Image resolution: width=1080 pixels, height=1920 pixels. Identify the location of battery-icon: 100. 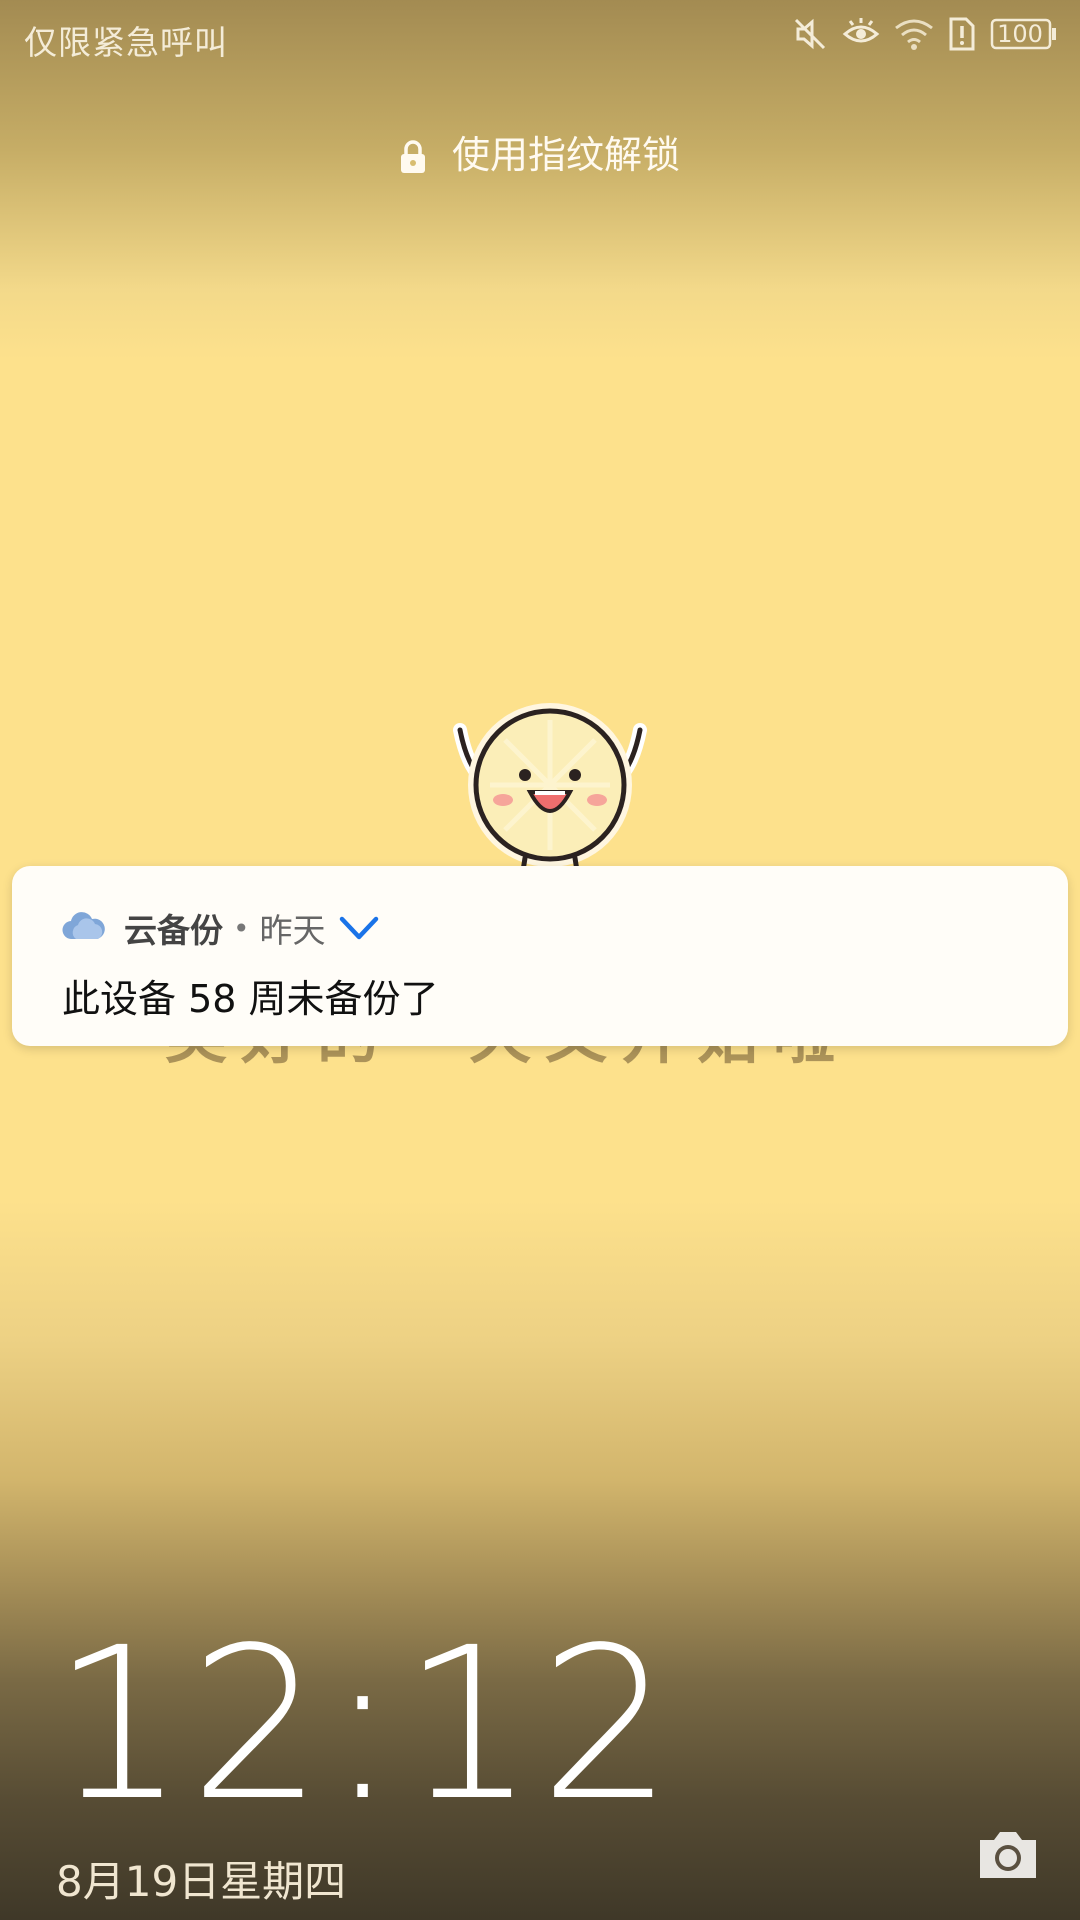
(1024, 34).